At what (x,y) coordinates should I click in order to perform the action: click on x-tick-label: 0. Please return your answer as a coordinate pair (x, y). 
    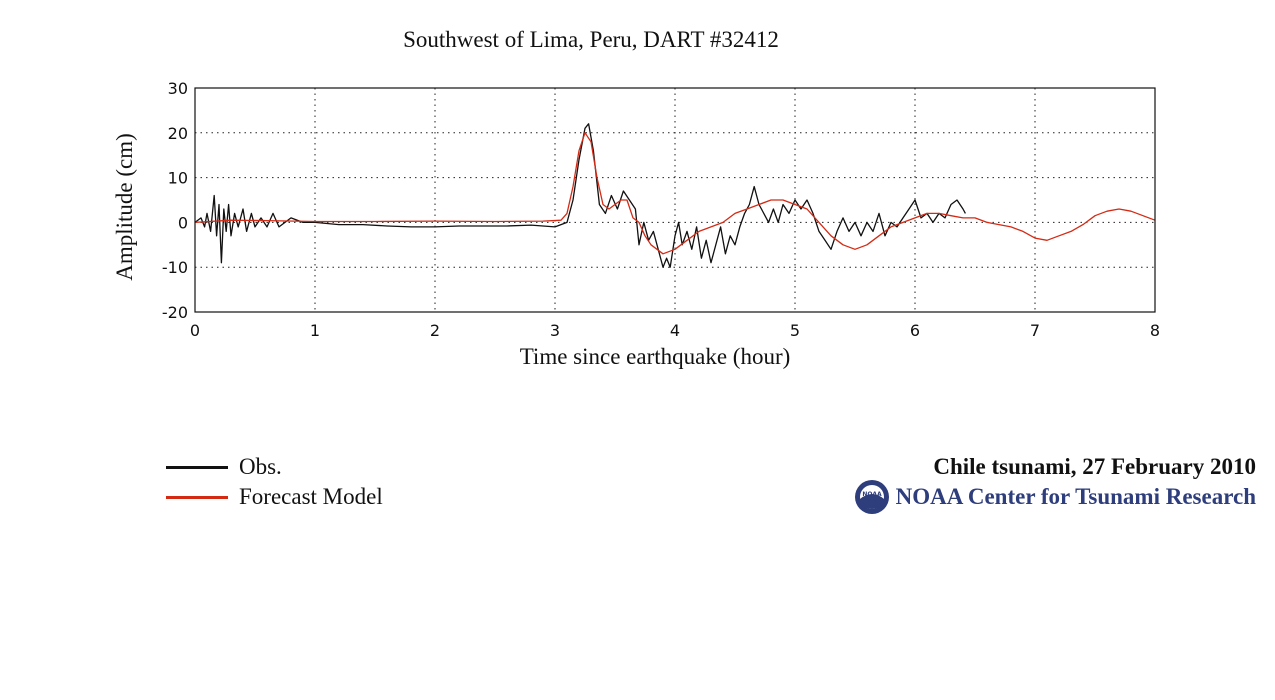
    Looking at the image, I should click on (195, 330).